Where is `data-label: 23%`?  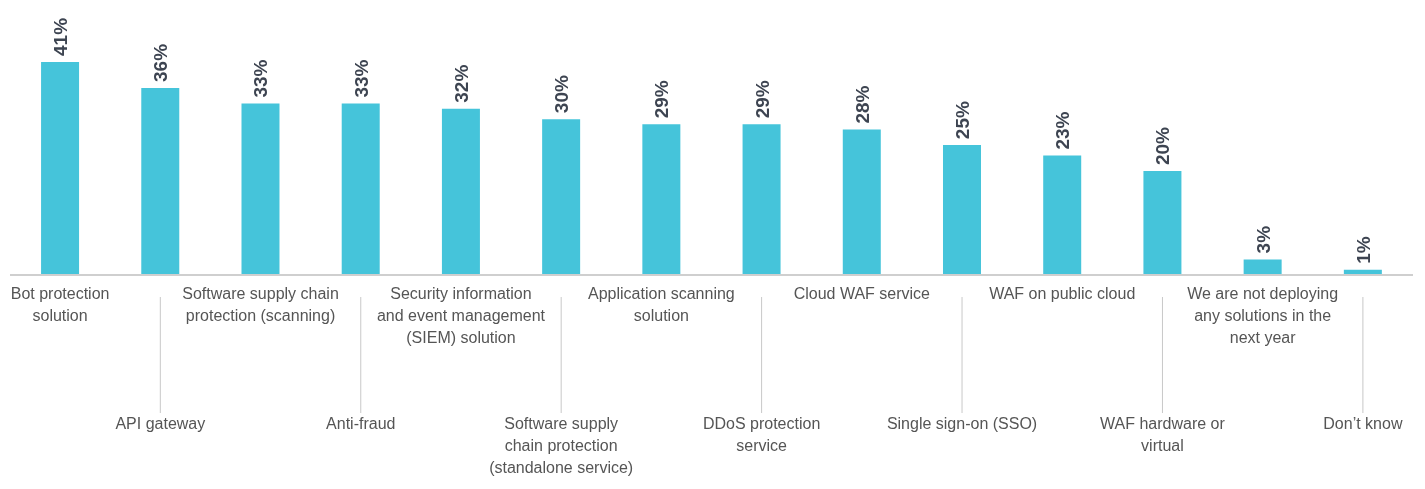
data-label: 23% is located at coordinates (1063, 130).